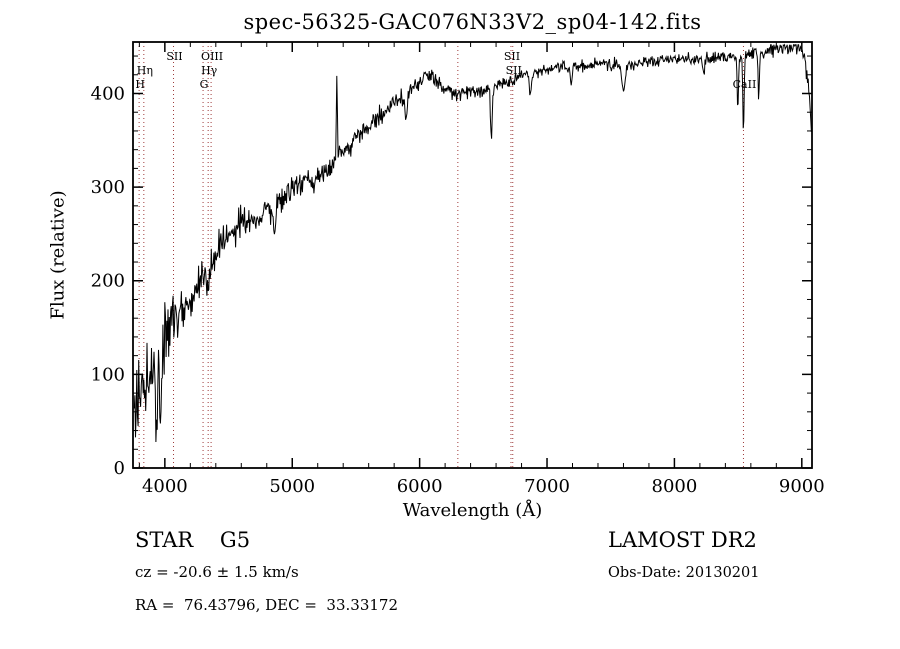  I want to click on x-tick-label: 7000, so click(547, 486).